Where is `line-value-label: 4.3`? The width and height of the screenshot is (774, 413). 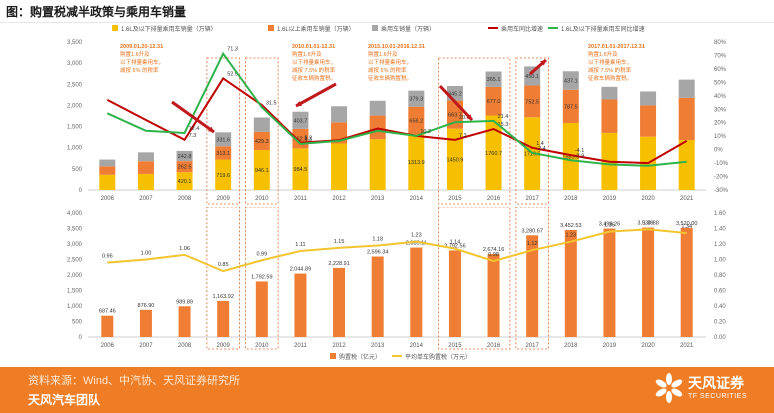 line-value-label: 4.3 is located at coordinates (308, 140).